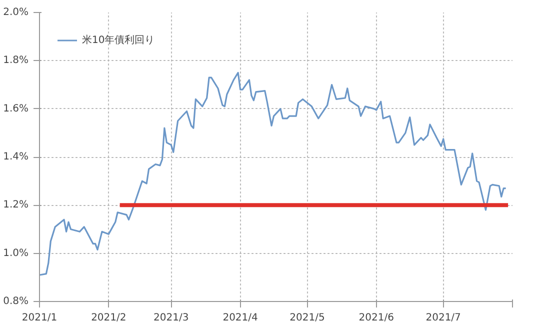 This screenshot has width=540, height=326. I want to click on x-tick-label: 2021/4, so click(240, 318).